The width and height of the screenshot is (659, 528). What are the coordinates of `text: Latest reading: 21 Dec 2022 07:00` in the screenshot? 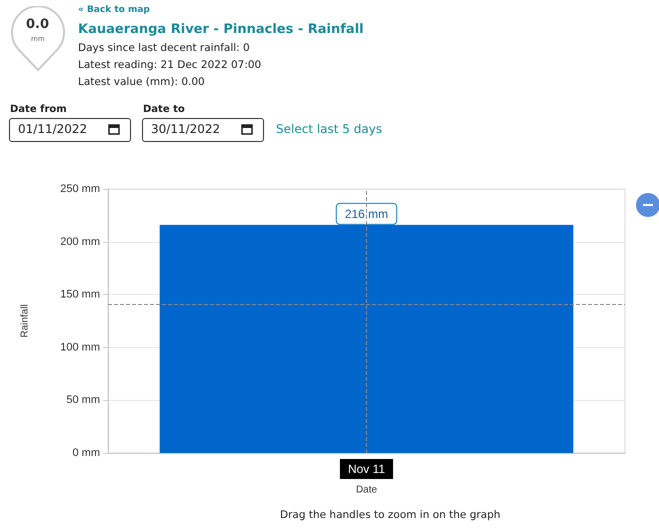 It's located at (170, 65).